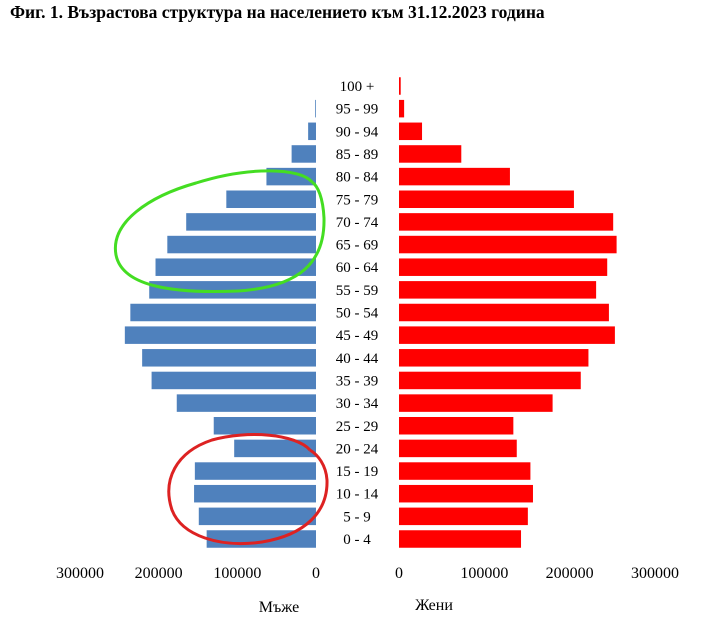 The image size is (725, 622). I want to click on green-highlight-ellipse, so click(219, 231).